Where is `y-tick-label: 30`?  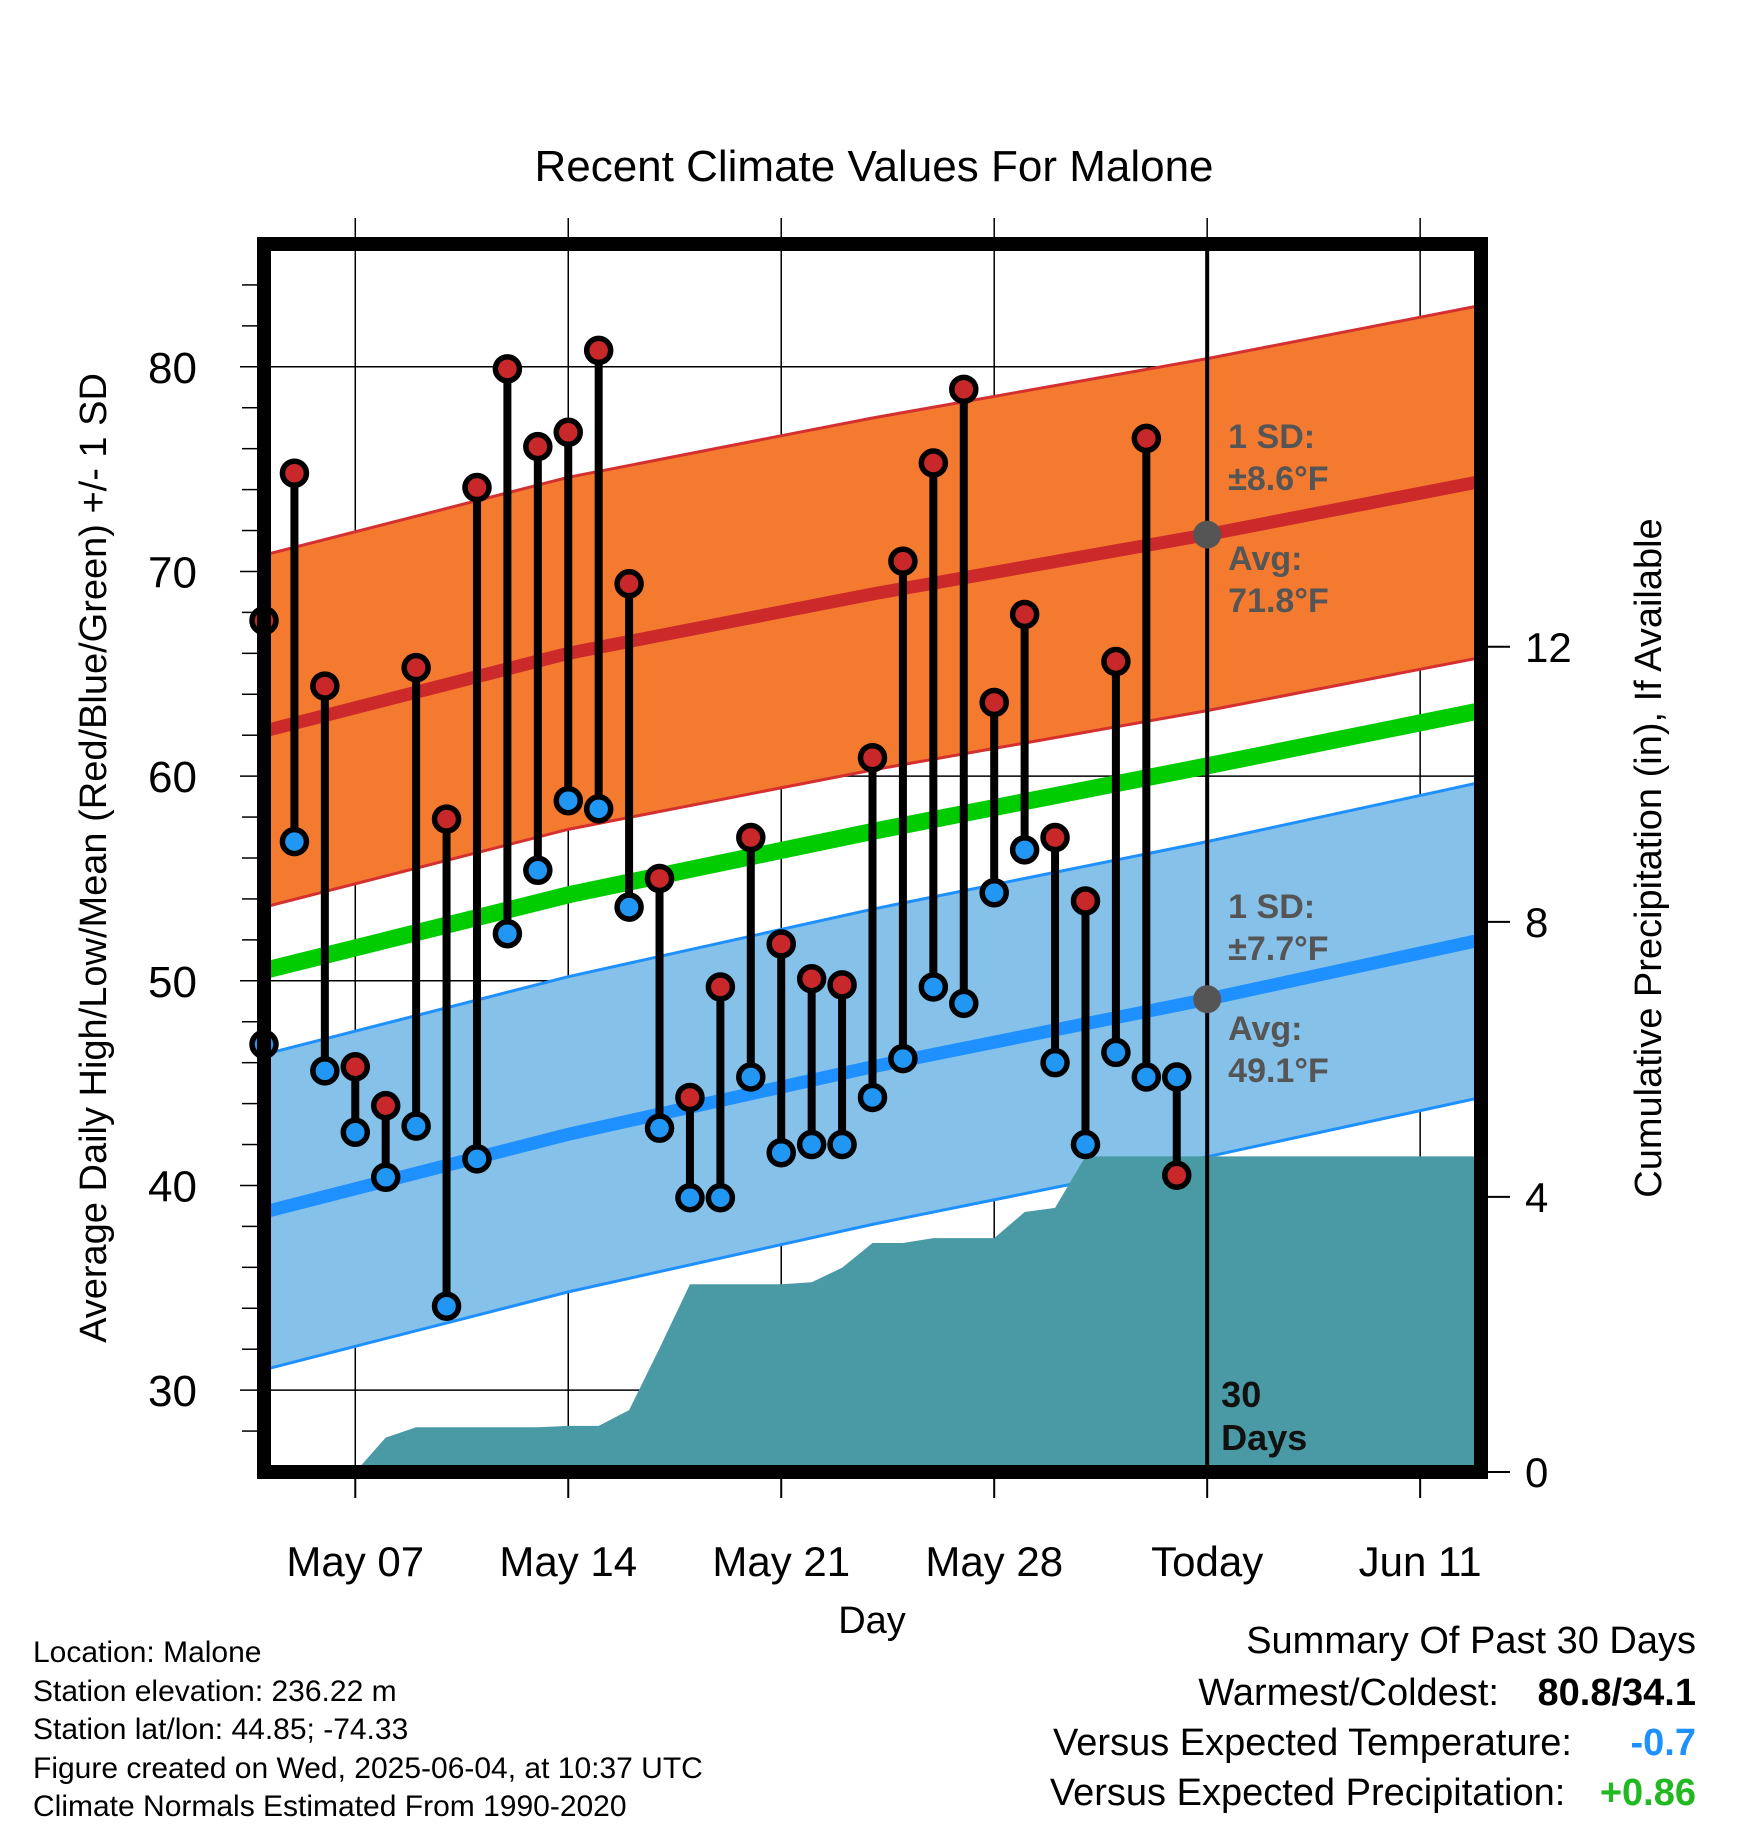 y-tick-label: 30 is located at coordinates (172, 1391).